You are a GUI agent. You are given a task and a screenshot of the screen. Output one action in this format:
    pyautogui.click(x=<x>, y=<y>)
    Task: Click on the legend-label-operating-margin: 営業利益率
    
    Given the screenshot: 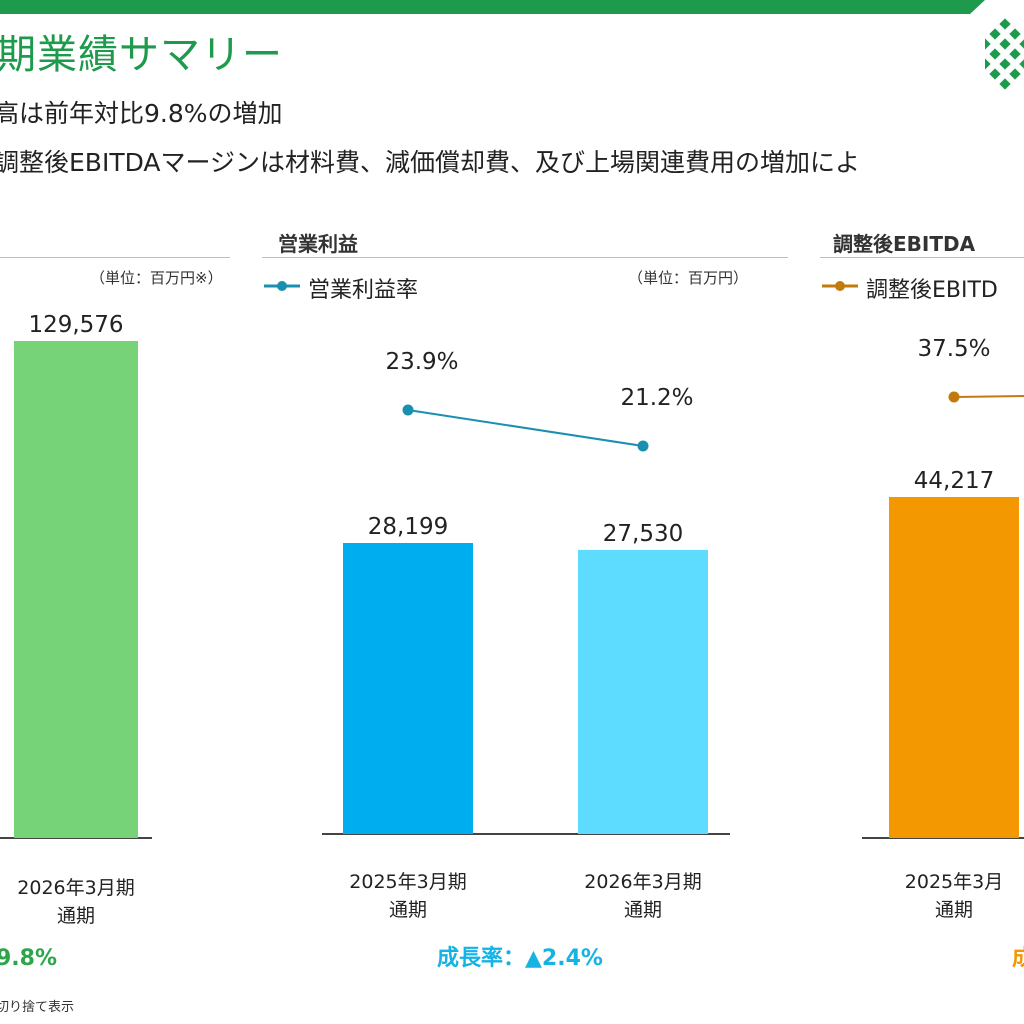 What is the action you would take?
    pyautogui.click(x=363, y=290)
    